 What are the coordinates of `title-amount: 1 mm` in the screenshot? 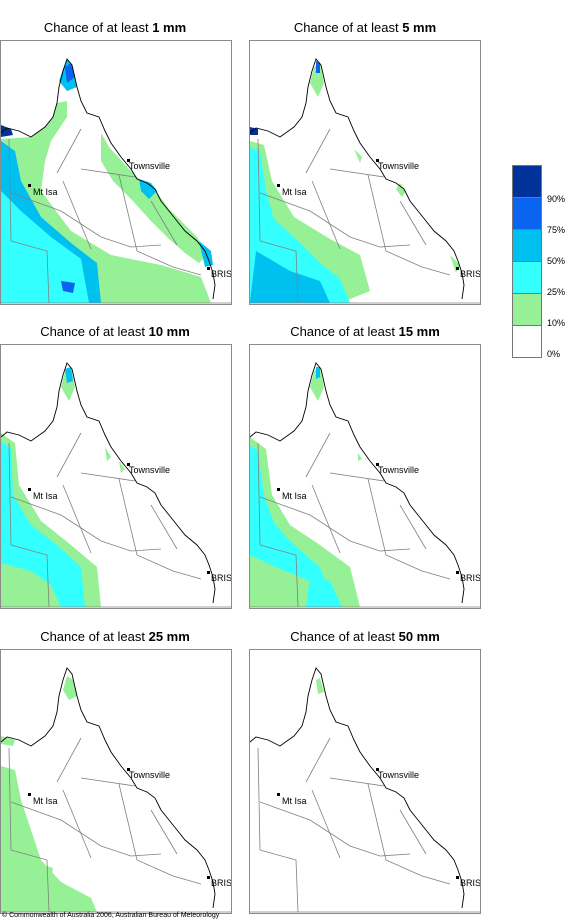 It's located at (169, 27).